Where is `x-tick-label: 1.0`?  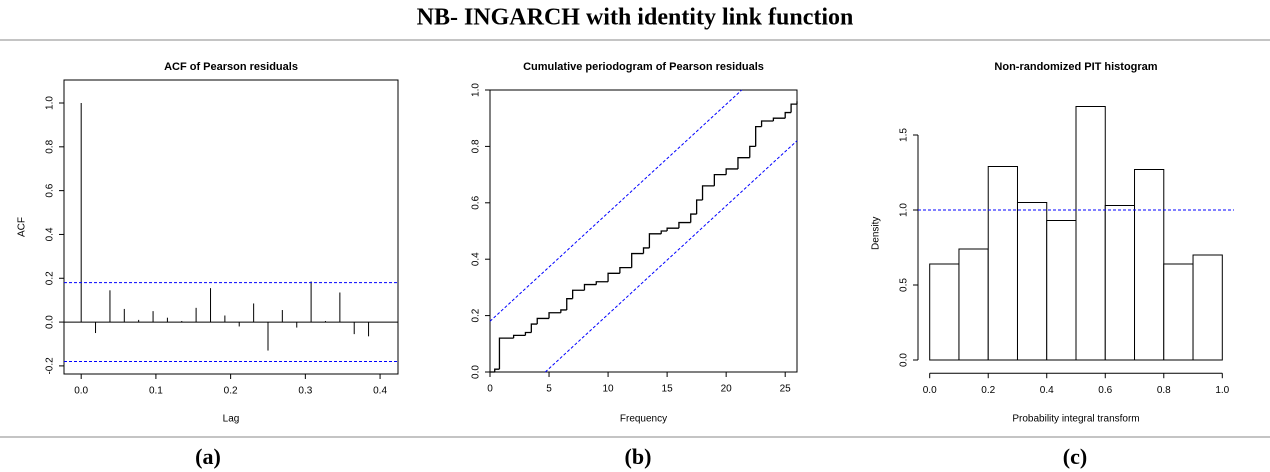
x-tick-label: 1.0 is located at coordinates (1222, 390).